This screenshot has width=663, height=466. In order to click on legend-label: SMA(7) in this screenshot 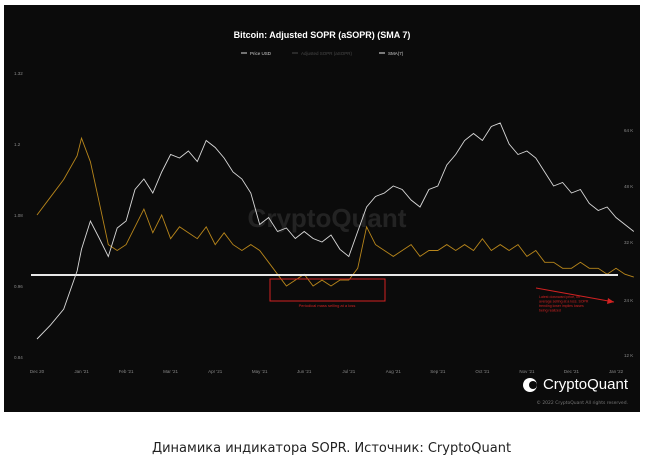, I will do `click(396, 53)`.